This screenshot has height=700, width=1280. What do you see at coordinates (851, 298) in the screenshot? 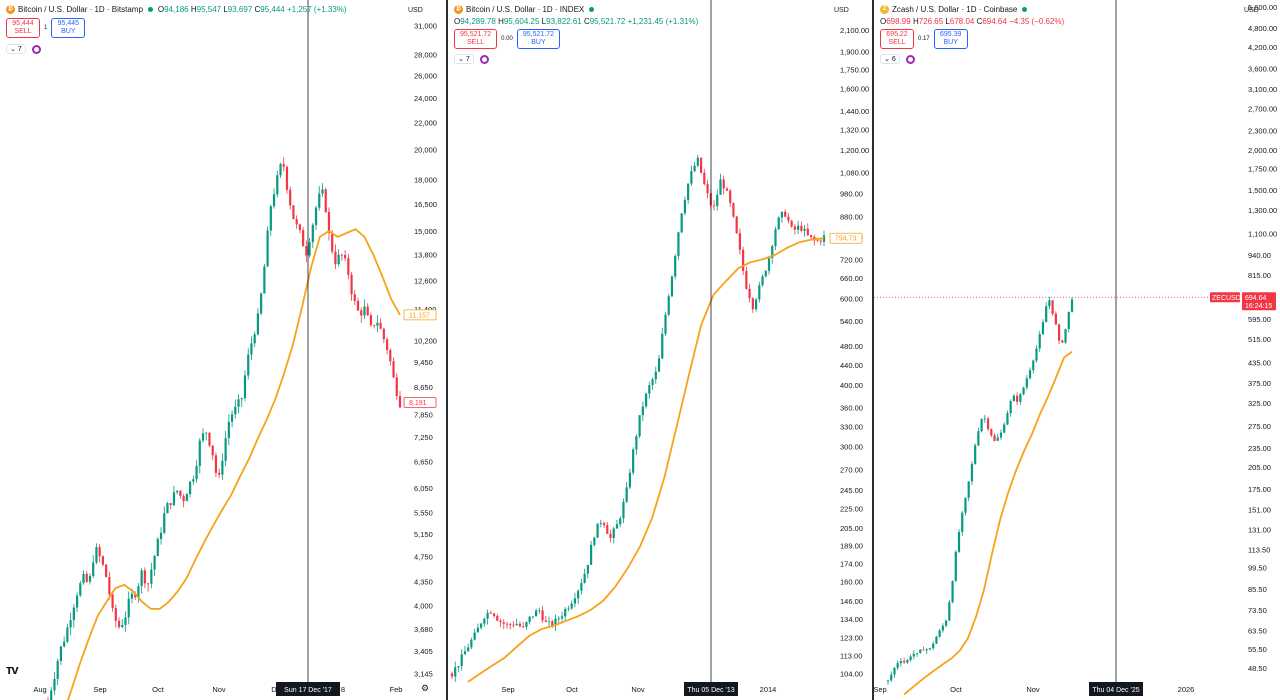
I see `y-tick-label: 600.00` at bounding box center [851, 298].